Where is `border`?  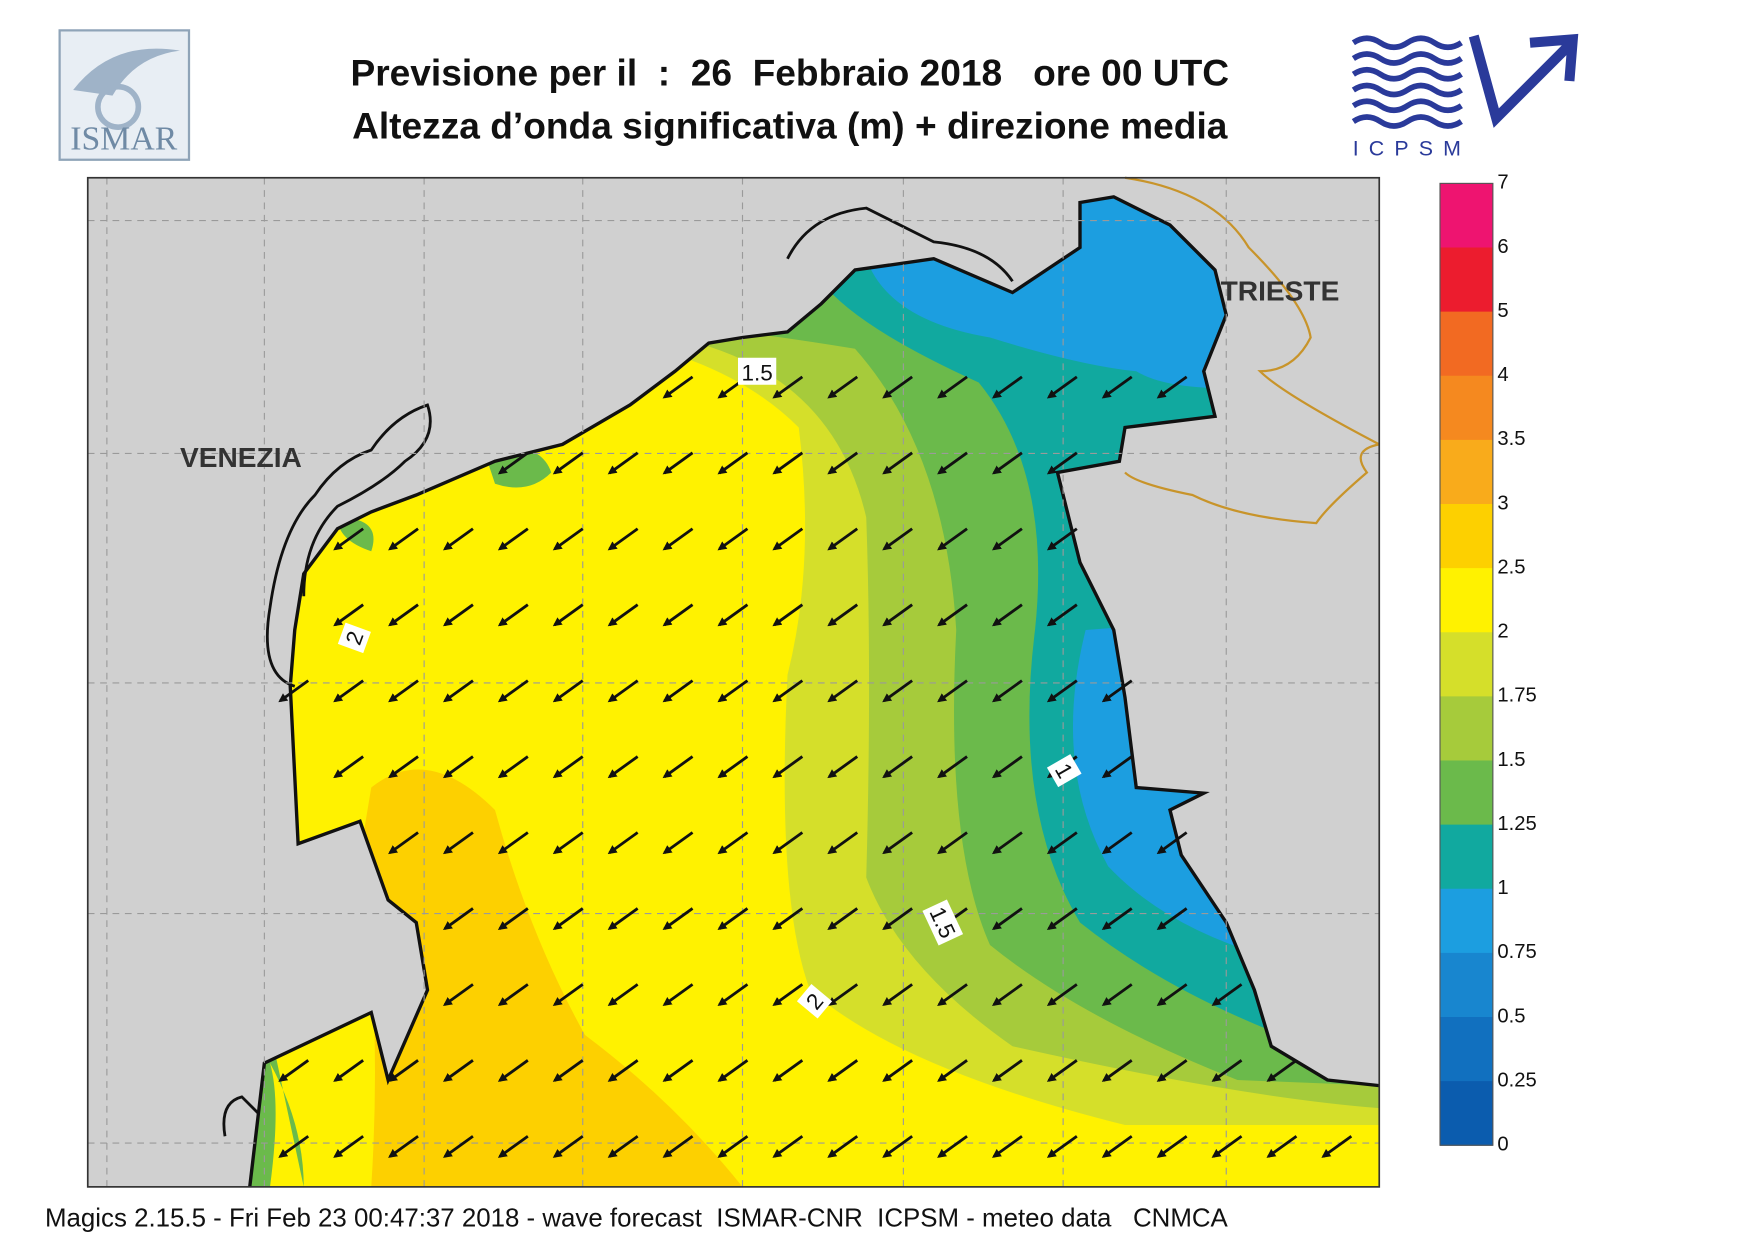 border is located at coordinates (1252, 350).